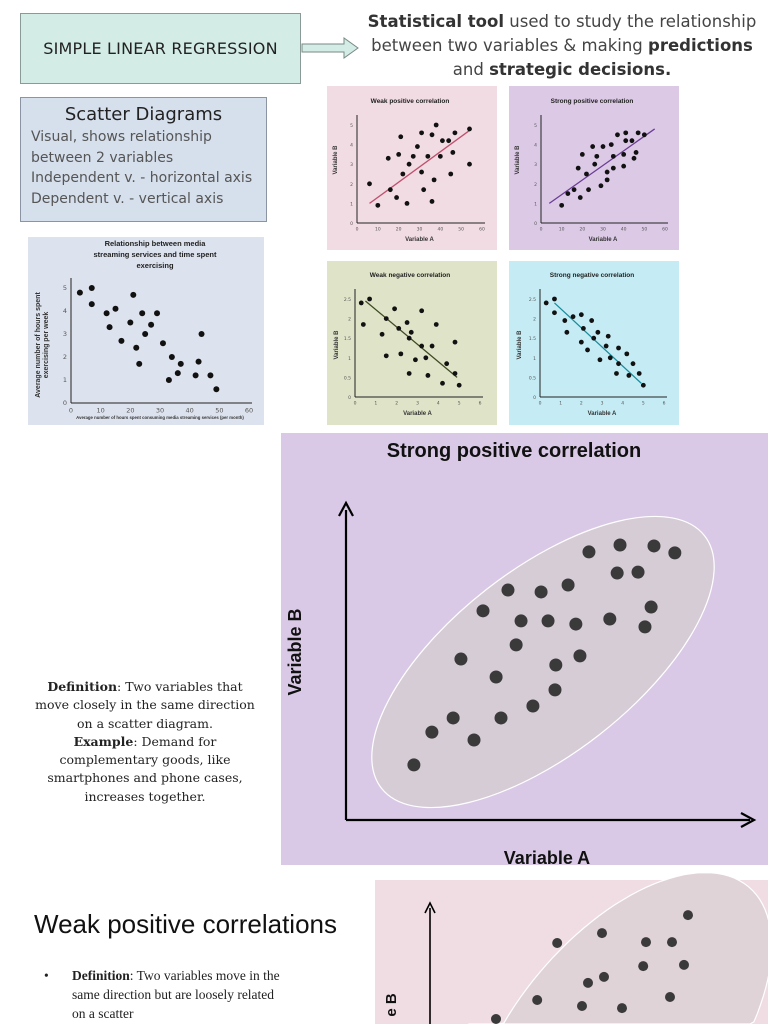  Describe the element at coordinates (160, 48) in the screenshot. I see `title-box: SIMPLE LINEAR REGRESSION` at that location.